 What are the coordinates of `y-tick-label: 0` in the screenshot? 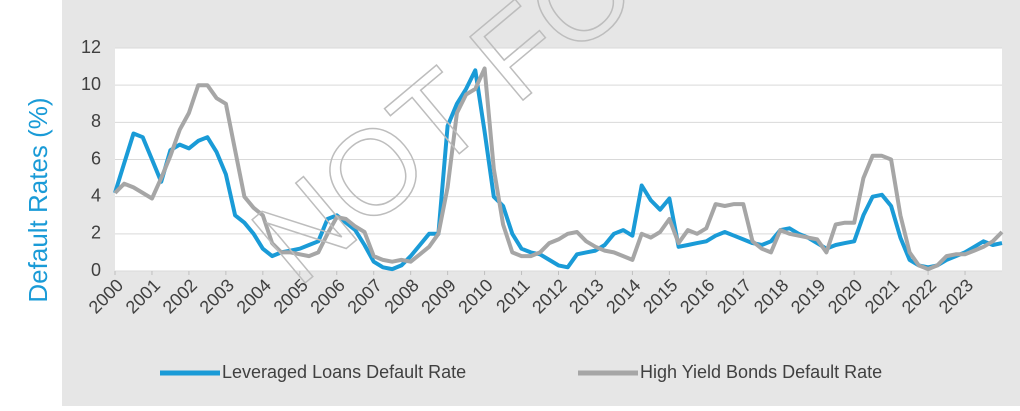 It's located at (96, 270).